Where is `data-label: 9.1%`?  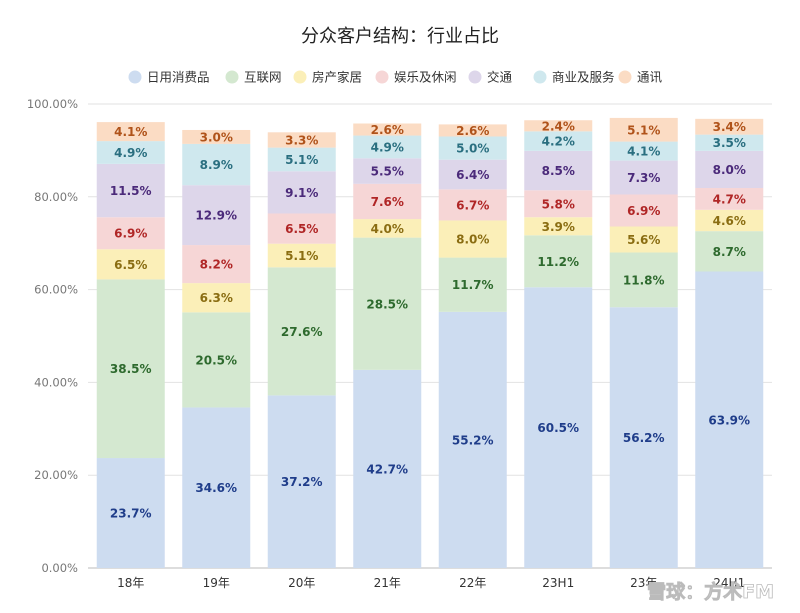
data-label: 9.1% is located at coordinates (301, 193).